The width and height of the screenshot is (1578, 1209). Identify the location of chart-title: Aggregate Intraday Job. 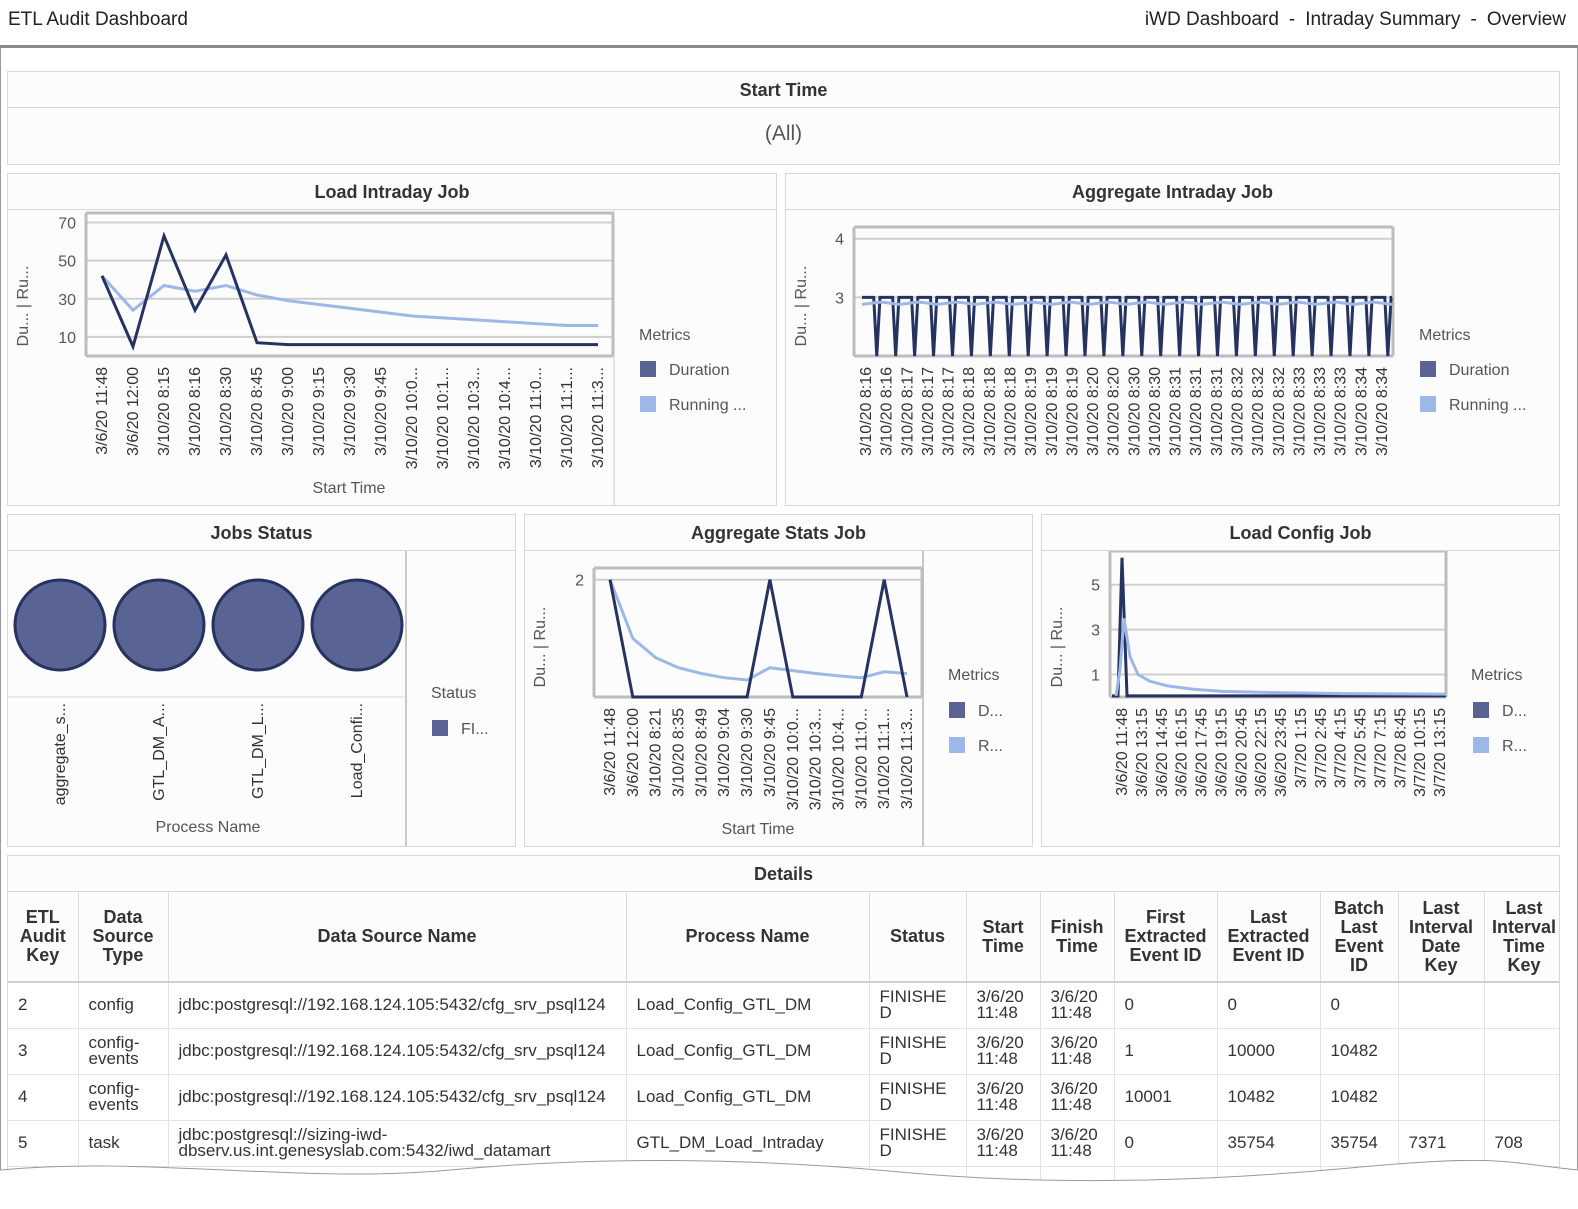
(1172, 192).